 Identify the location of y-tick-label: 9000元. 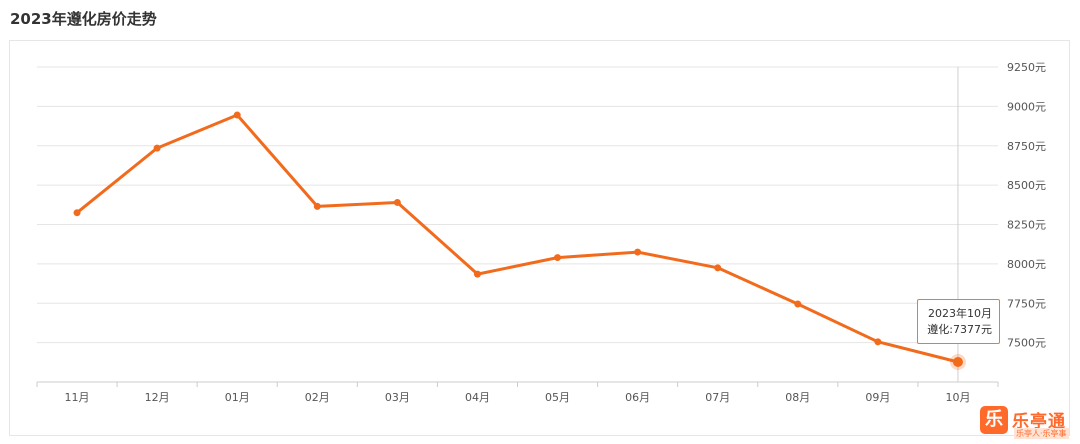
(1026, 106).